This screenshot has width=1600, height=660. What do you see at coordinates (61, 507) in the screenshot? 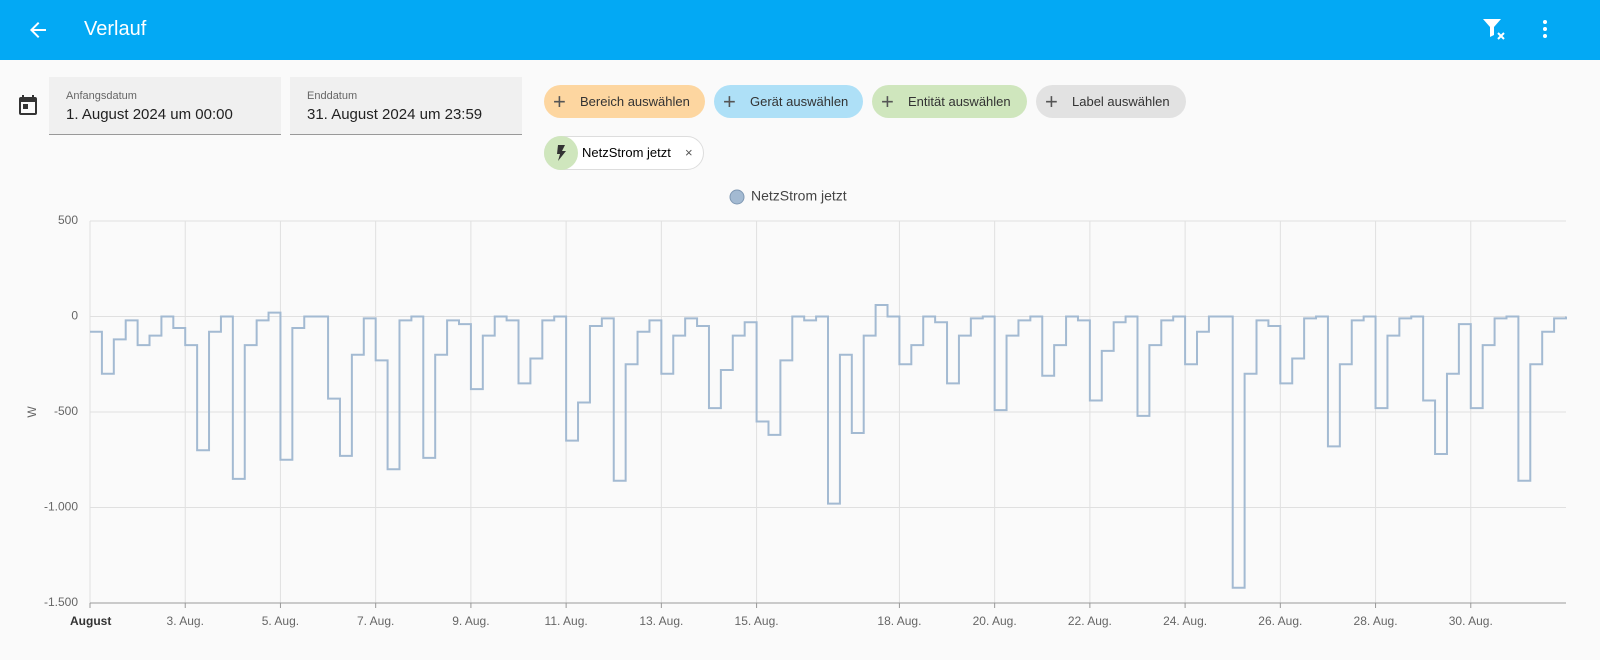
I see `y-tick-label: -1.000` at bounding box center [61, 507].